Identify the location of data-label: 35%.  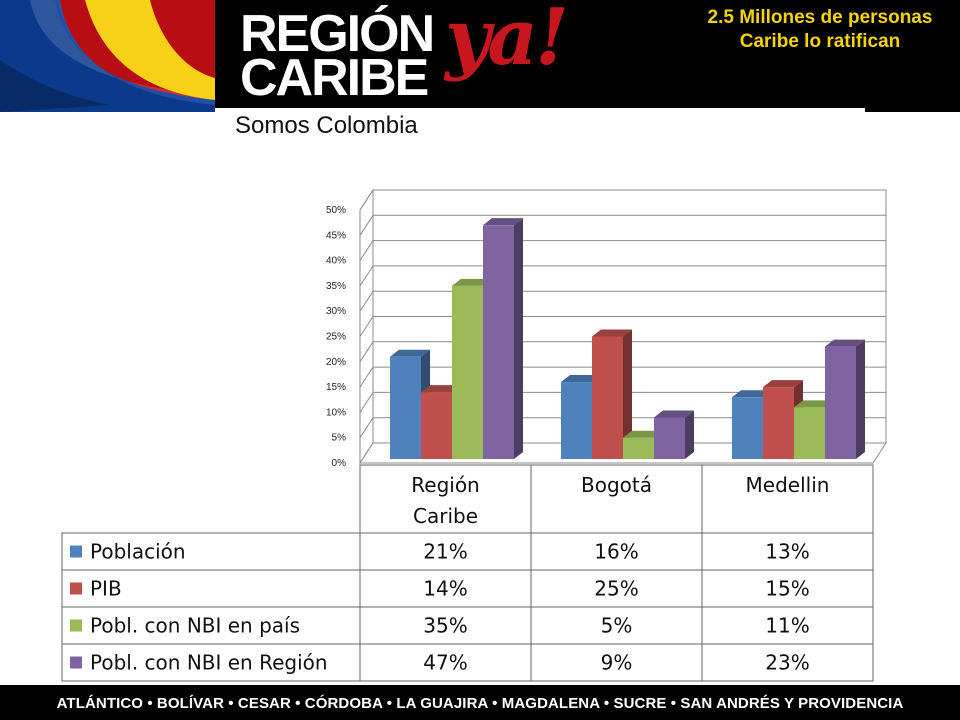
(445, 626).